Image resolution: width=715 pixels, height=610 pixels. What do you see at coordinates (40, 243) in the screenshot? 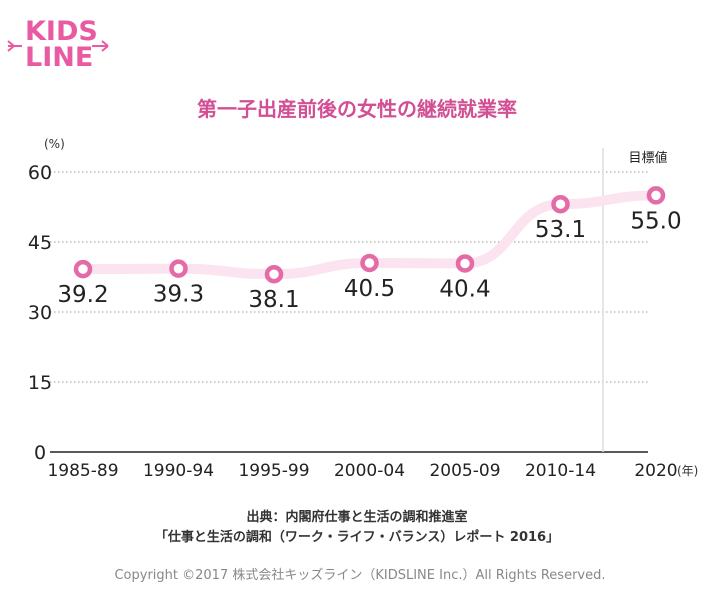
I see `y-tick-label: 45` at bounding box center [40, 243].